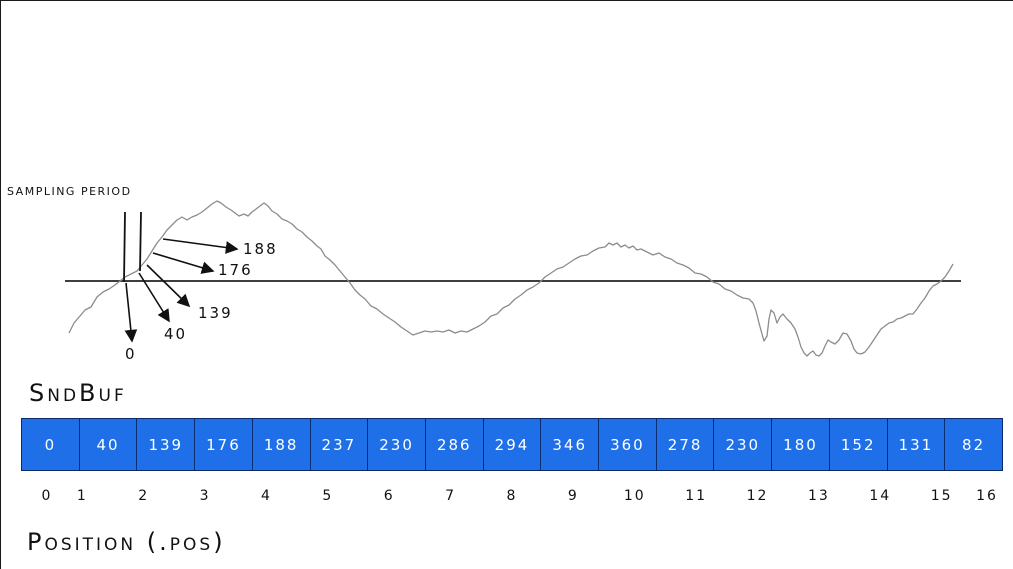 Image resolution: width=1013 pixels, height=569 pixels. What do you see at coordinates (131, 354) in the screenshot?
I see `label-0: 0` at bounding box center [131, 354].